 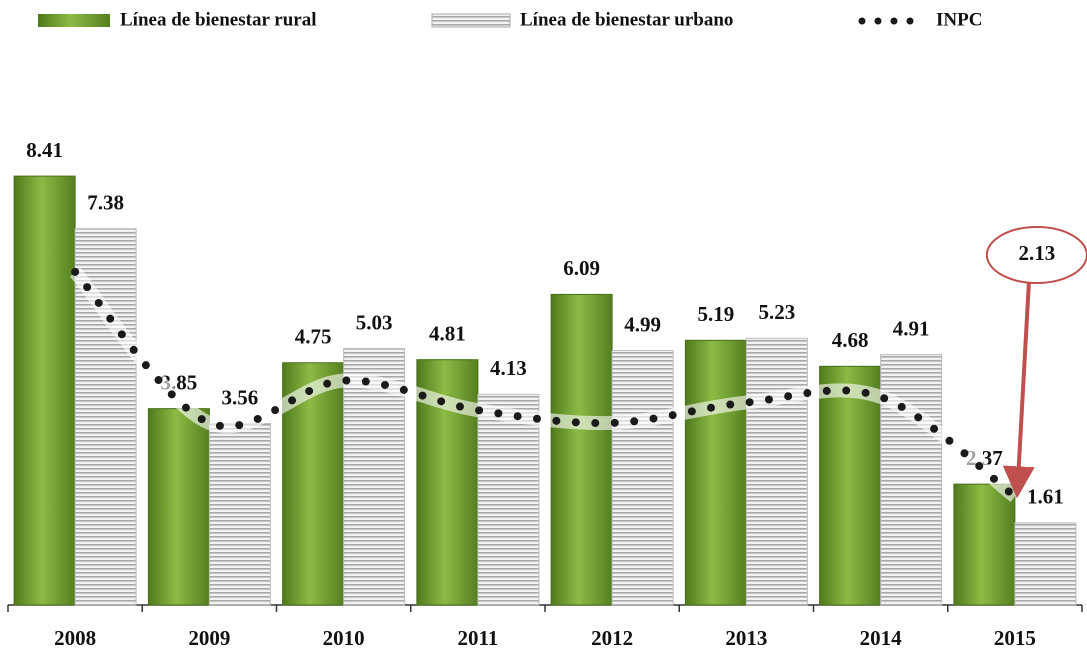 What do you see at coordinates (75, 638) in the screenshot?
I see `x-tick-label: 2008` at bounding box center [75, 638].